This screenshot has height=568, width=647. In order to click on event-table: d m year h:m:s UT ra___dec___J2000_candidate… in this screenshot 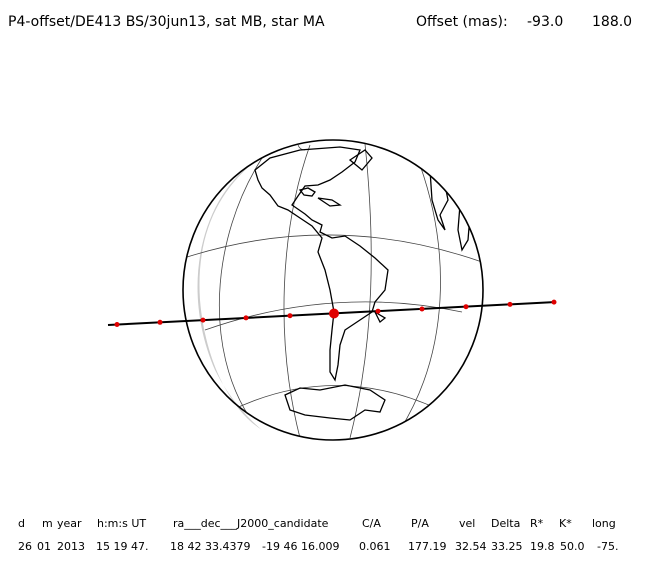, I will do `click(318, 535)`.